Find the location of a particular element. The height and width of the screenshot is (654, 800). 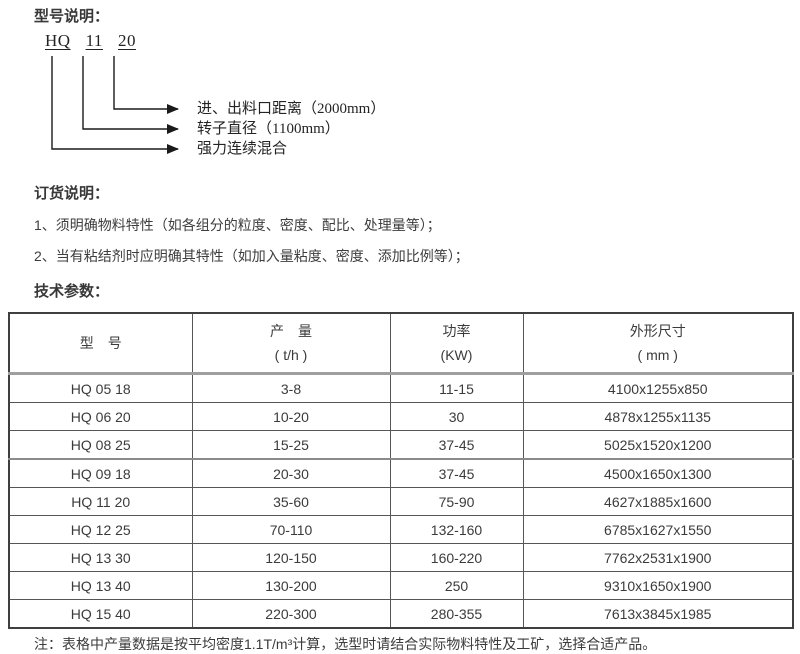

table-cell: 280-355 is located at coordinates (456, 614).